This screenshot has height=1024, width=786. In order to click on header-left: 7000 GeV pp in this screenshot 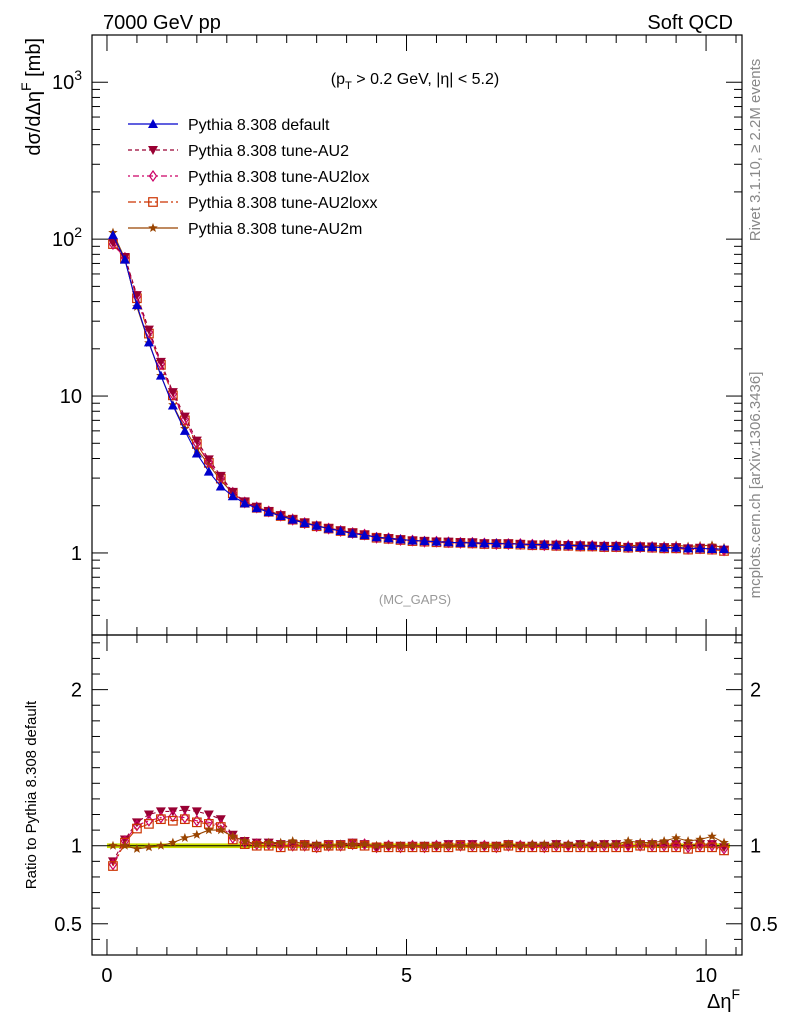, I will do `click(162, 23)`.